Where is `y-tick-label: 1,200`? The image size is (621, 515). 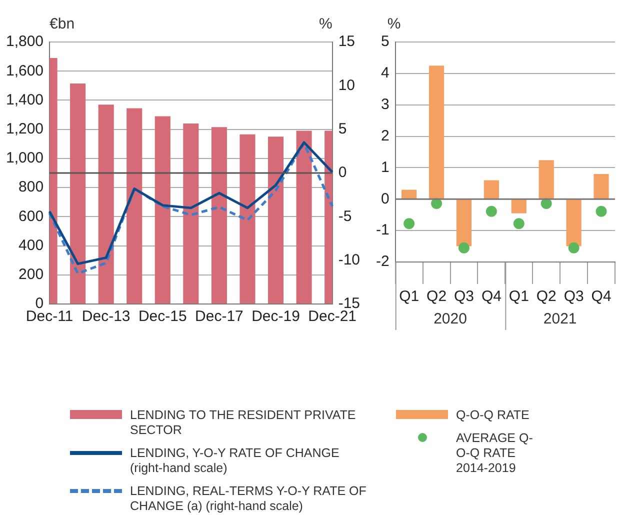
y-tick-label: 1,200 is located at coordinates (25, 129).